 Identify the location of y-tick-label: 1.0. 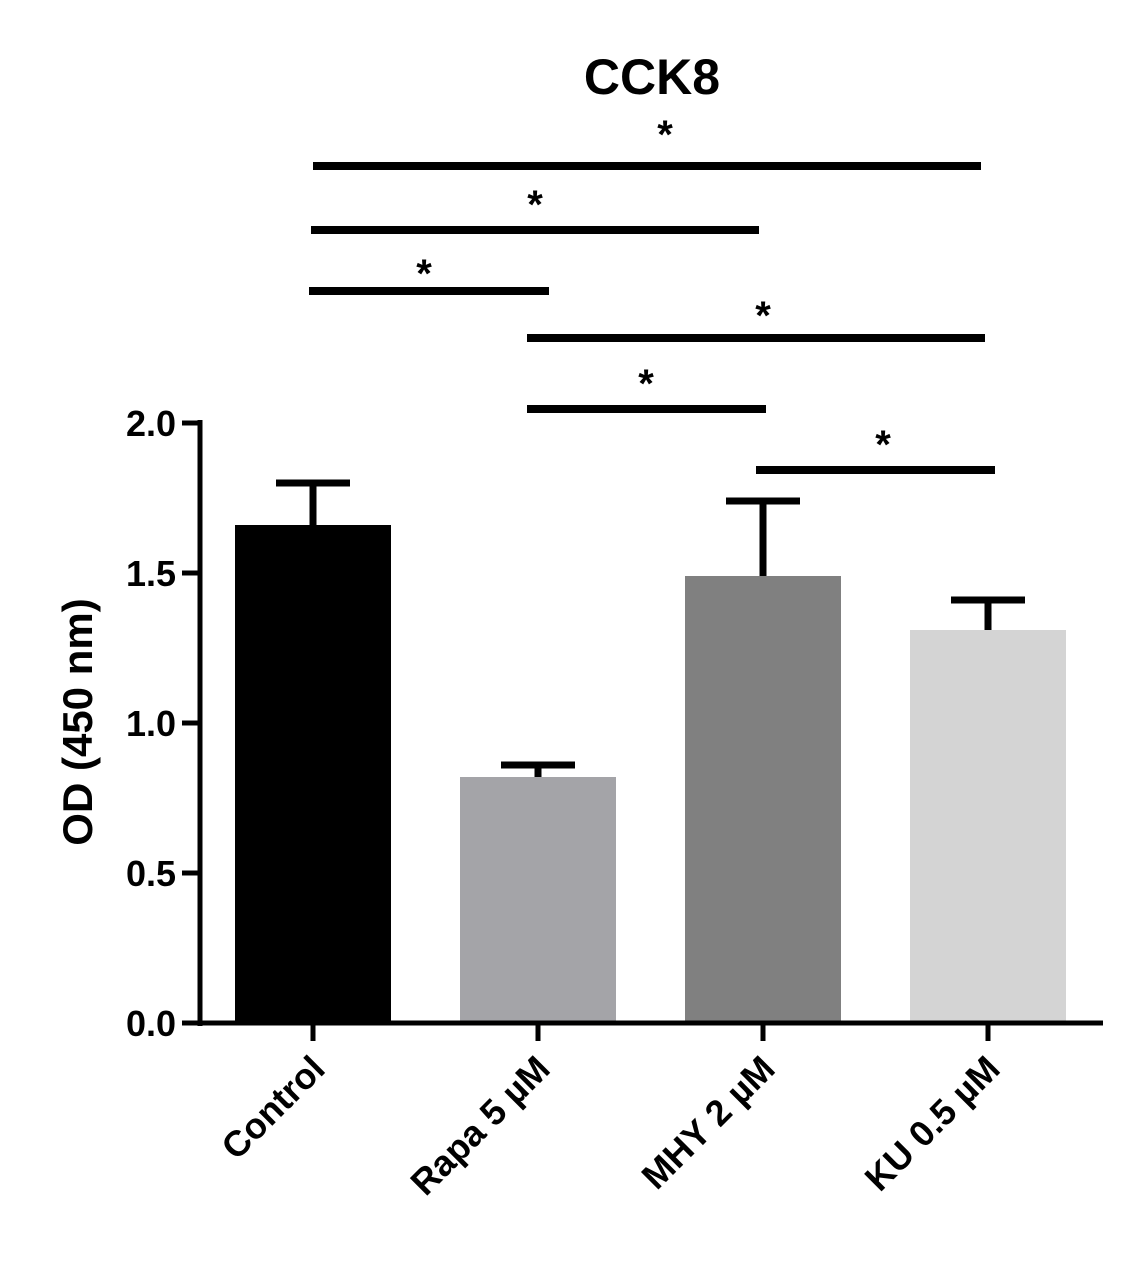
(151, 723).